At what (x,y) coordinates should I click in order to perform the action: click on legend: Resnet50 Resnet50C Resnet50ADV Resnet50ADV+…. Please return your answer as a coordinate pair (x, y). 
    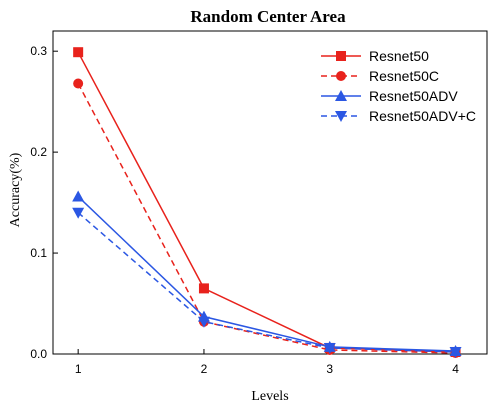
    Looking at the image, I should click on (398, 86).